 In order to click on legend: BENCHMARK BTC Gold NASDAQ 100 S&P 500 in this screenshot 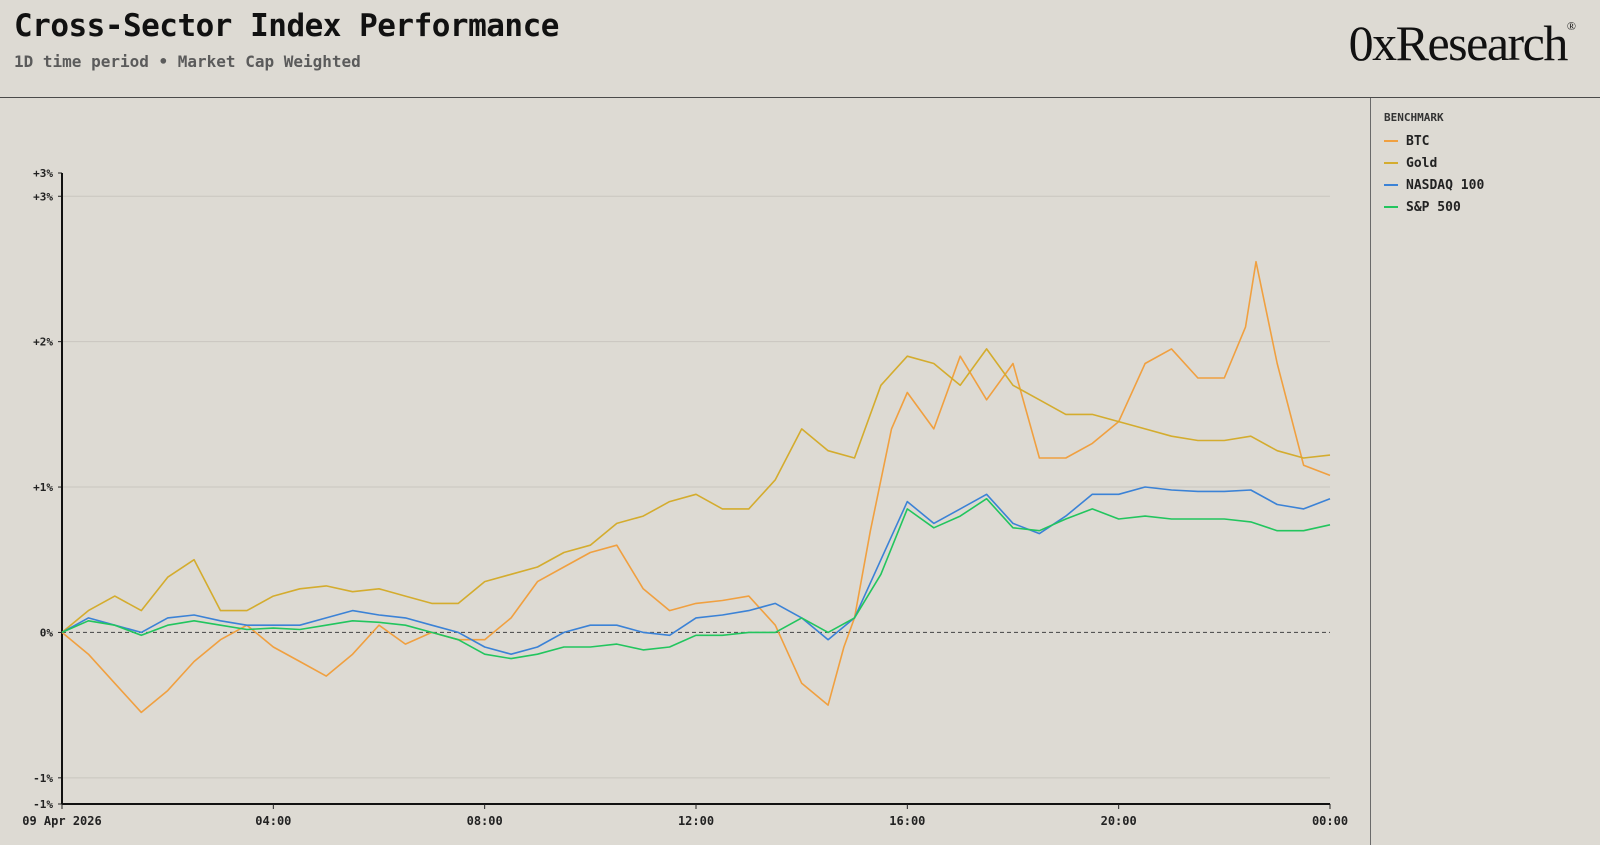, I will do `click(1484, 164)`.